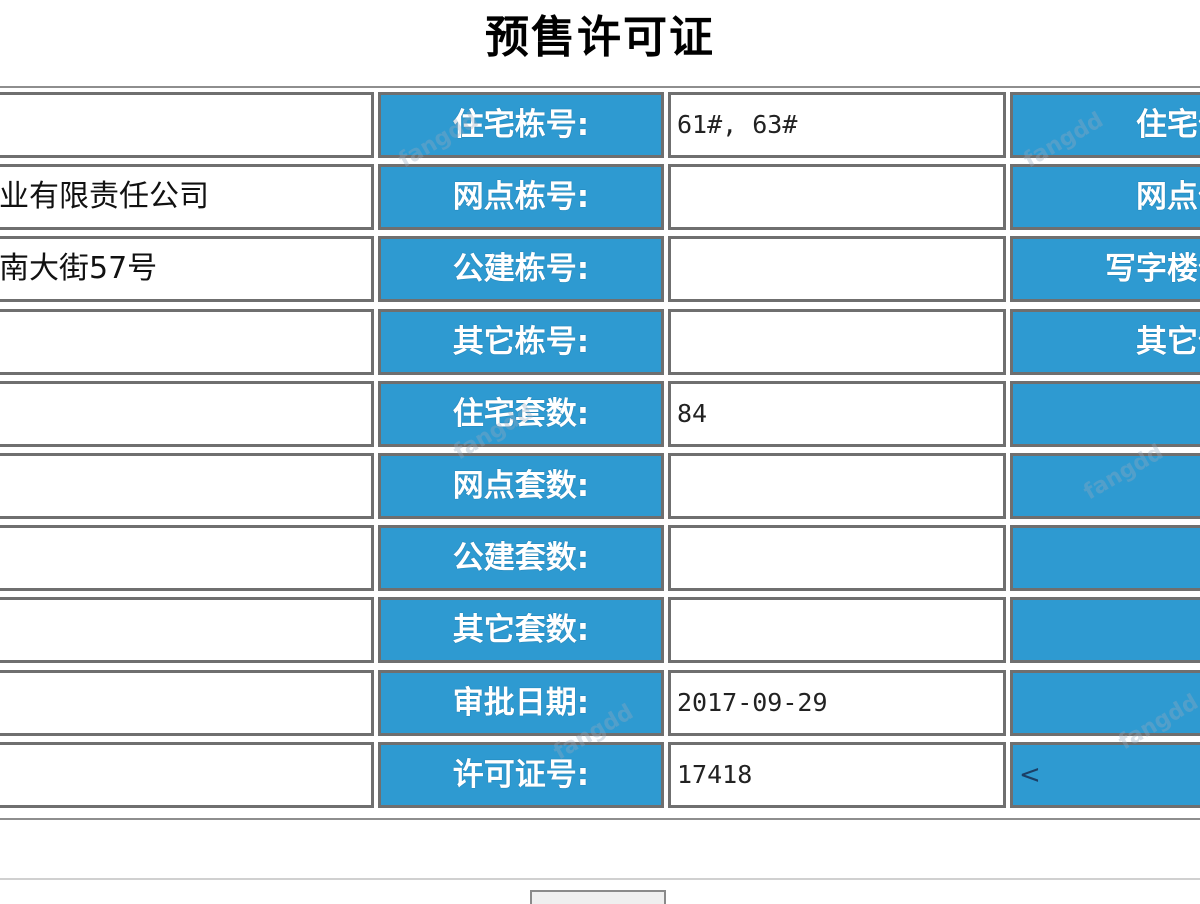 This screenshot has height=904, width=1200. What do you see at coordinates (752, 702) in the screenshot?
I see `field-value-text: 2017-09-29` at bounding box center [752, 702].